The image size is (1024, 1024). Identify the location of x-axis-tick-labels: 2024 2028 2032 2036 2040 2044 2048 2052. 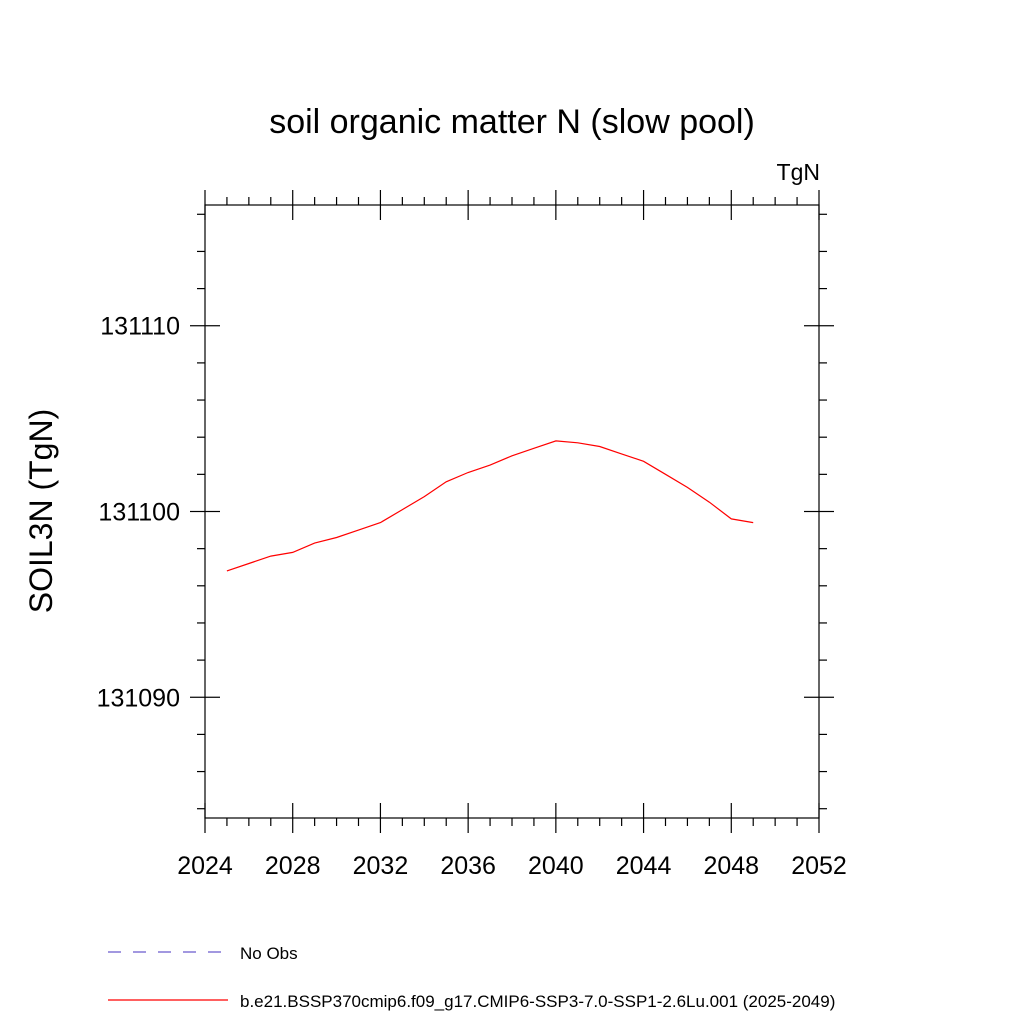
(512, 866).